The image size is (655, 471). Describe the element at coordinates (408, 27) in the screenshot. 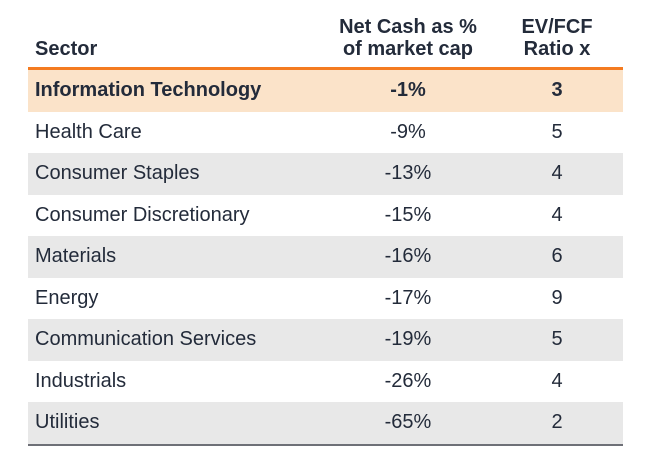

I see `column-header-net-cash-line1: Net Cash as %` at that location.